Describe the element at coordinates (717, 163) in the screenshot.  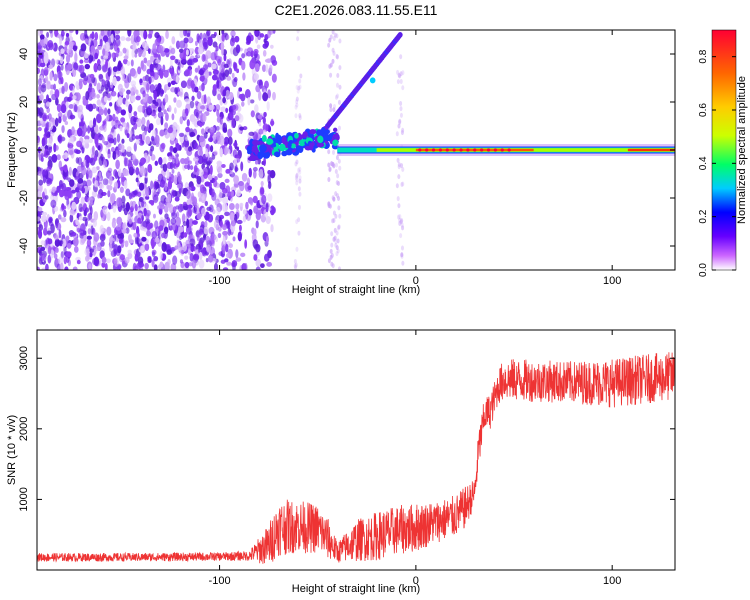
I see `colorbar-ticks: 0.0 0.2 0.4 0.6 0.8` at that location.